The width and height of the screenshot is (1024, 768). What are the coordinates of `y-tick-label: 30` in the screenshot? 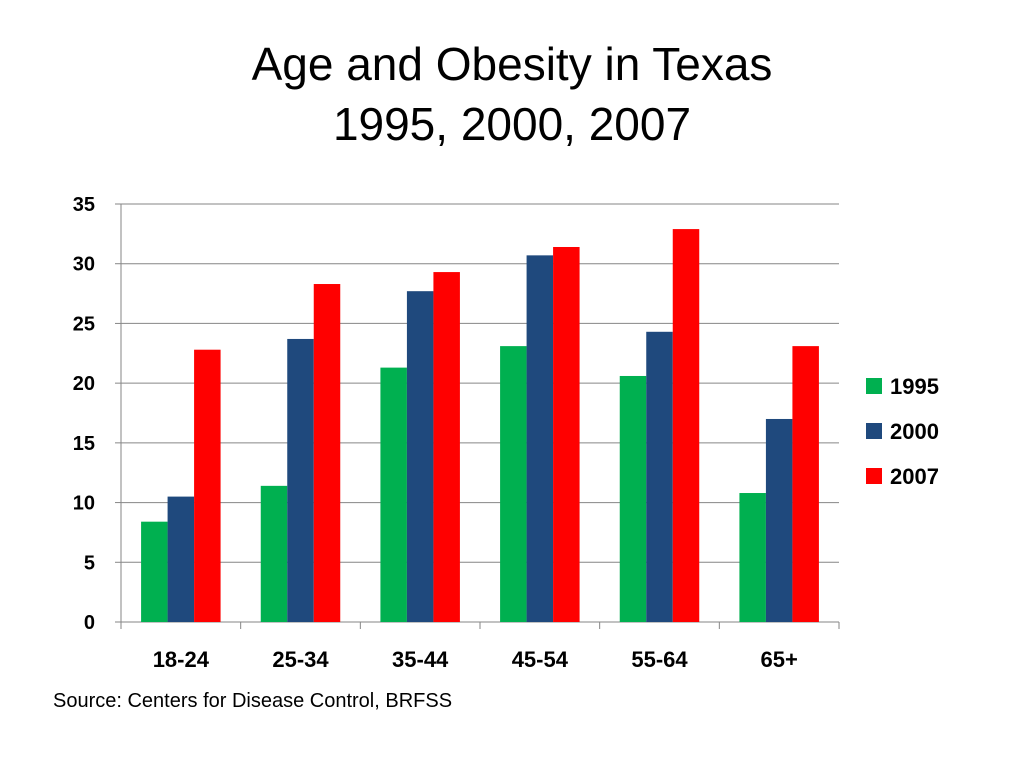 It's located at (84, 265).